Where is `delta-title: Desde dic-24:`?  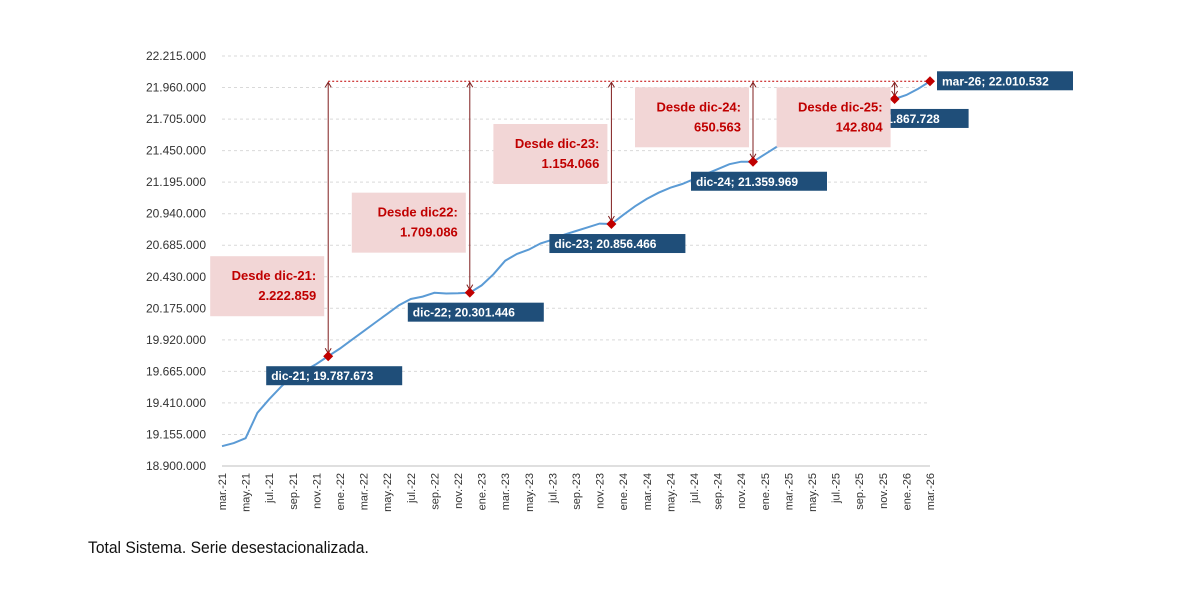 delta-title: Desde dic-24: is located at coordinates (698, 106).